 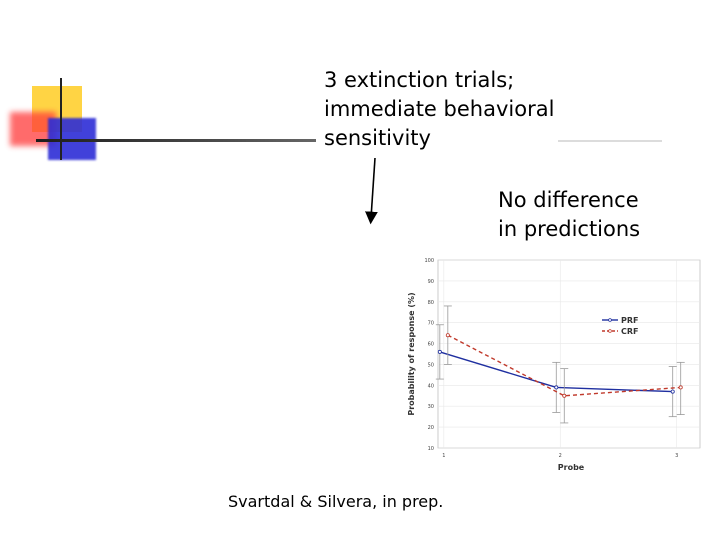 What do you see at coordinates (431, 324) in the screenshot?
I see `y-tick-label: 70` at bounding box center [431, 324].